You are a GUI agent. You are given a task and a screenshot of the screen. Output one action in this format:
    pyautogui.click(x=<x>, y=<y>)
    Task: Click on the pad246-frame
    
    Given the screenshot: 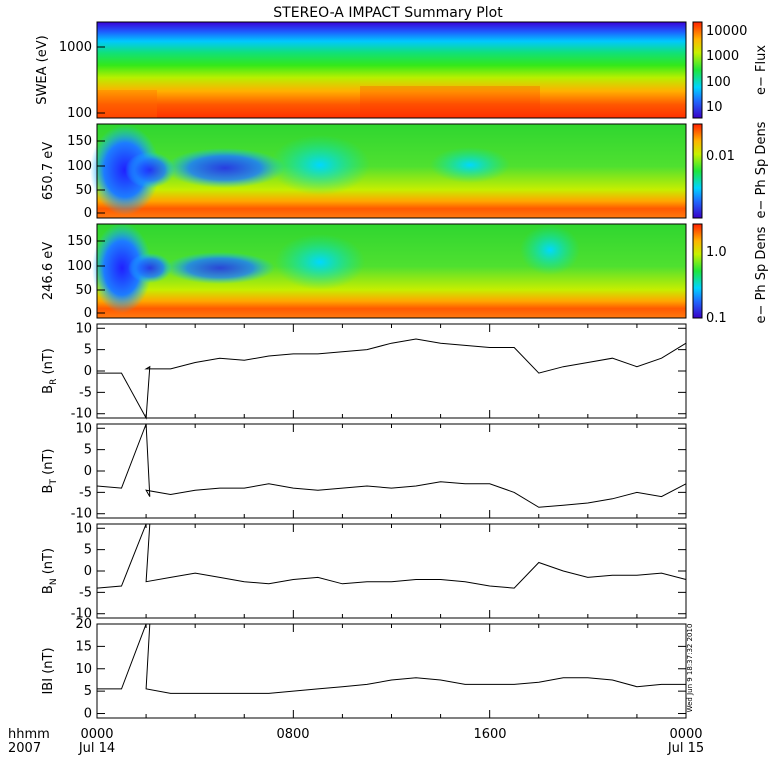 What is the action you would take?
    pyautogui.click(x=391, y=271)
    